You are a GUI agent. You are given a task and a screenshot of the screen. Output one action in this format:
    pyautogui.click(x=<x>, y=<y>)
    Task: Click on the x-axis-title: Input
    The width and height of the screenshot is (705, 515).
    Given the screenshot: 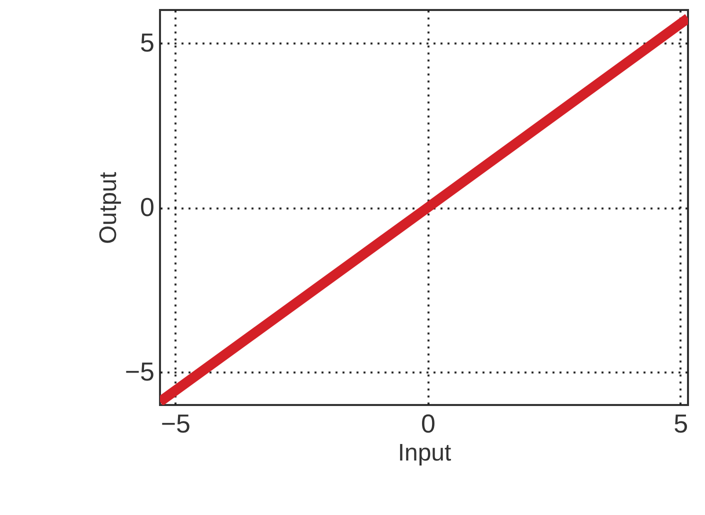 What is the action you would take?
    pyautogui.click(x=425, y=453)
    